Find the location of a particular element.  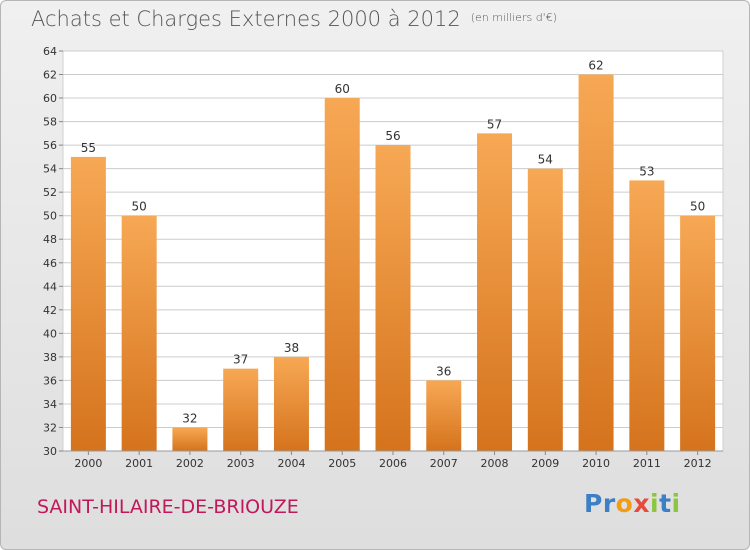

y-tick-label: 54 is located at coordinates (50, 169).